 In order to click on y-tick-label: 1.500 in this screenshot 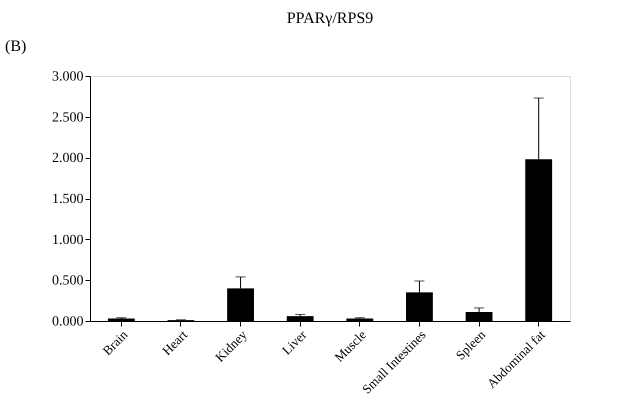, I will do `click(68, 199)`.